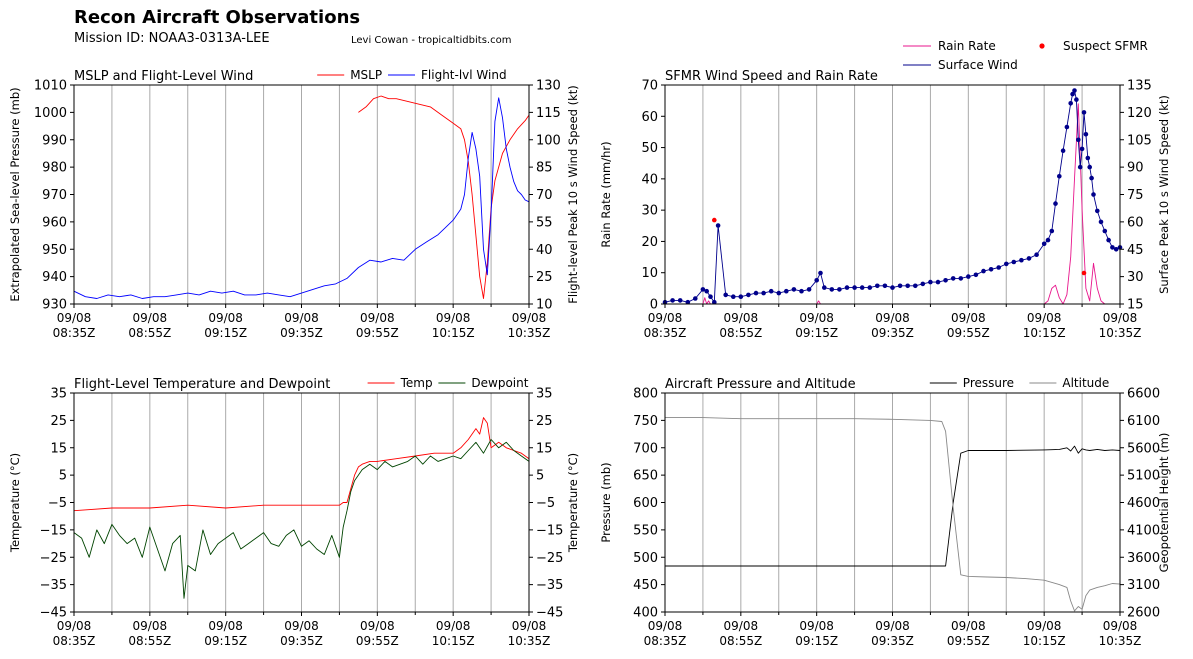 The width and height of the screenshot is (1193, 659). Describe the element at coordinates (544, 195) in the screenshot. I see `p1-ytick2-label: 70` at that location.